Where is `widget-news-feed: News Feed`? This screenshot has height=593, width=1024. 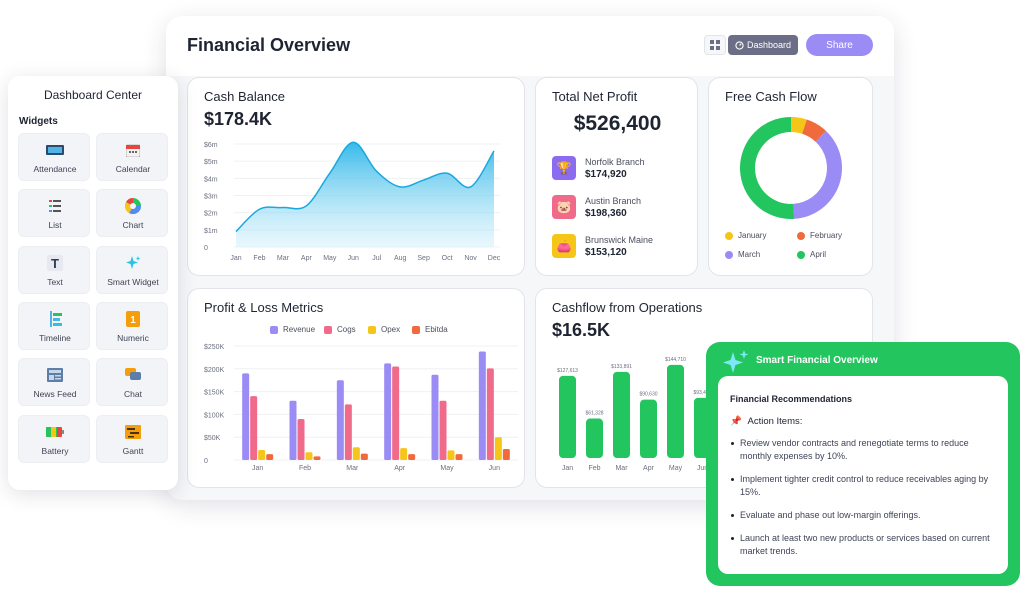
widget-news-feed: News Feed is located at coordinates (54, 382).